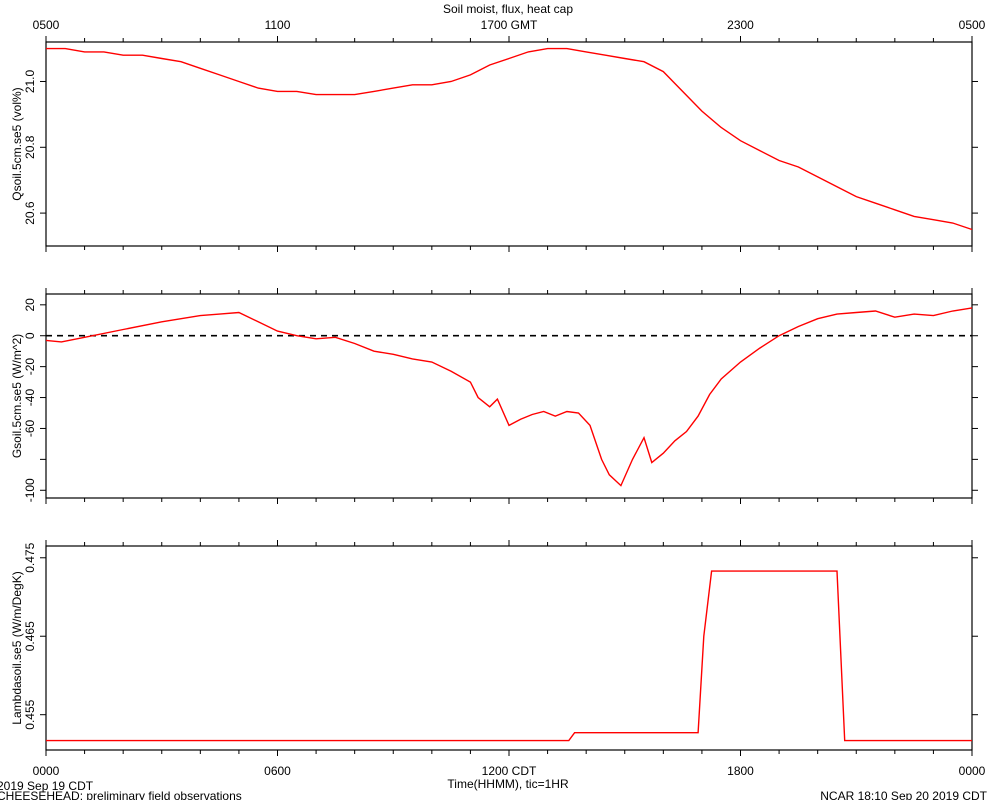  What do you see at coordinates (17, 396) in the screenshot?
I see `y-axis-label: Gsoil.5cm.se5 (W/m^2)` at bounding box center [17, 396].